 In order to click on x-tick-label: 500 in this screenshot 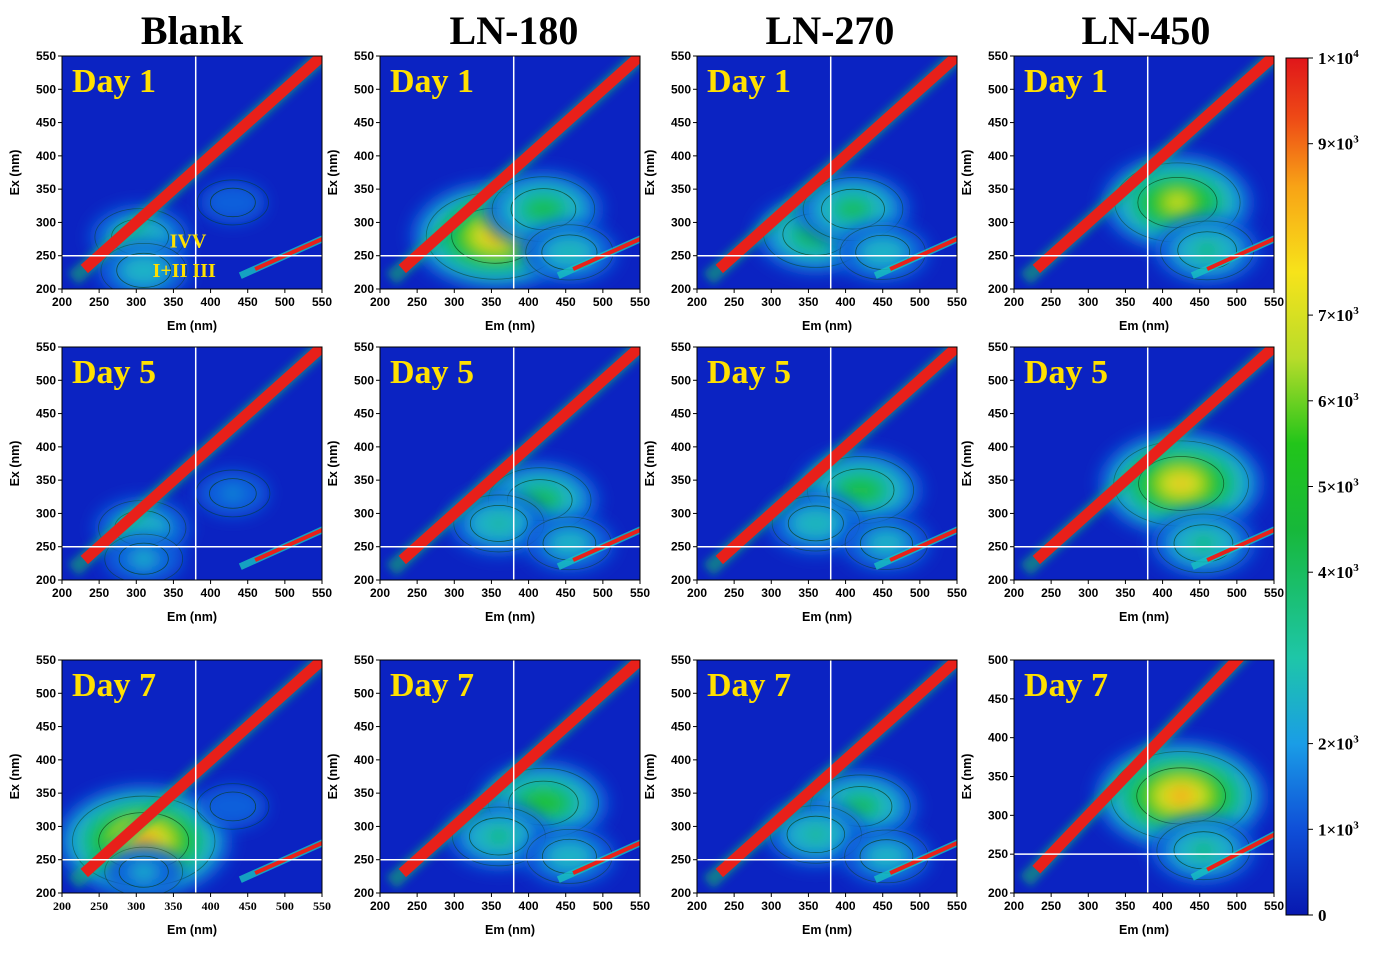, I will do `click(1237, 593)`.